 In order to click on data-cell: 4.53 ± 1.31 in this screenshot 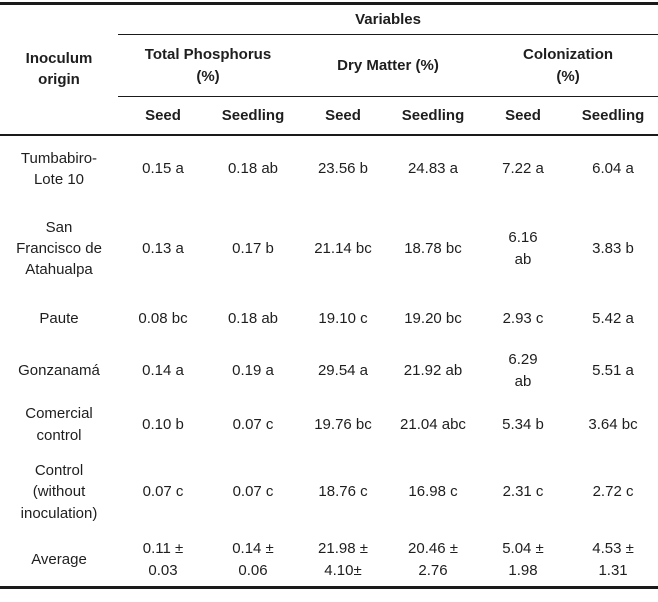, I will do `click(613, 559)`.